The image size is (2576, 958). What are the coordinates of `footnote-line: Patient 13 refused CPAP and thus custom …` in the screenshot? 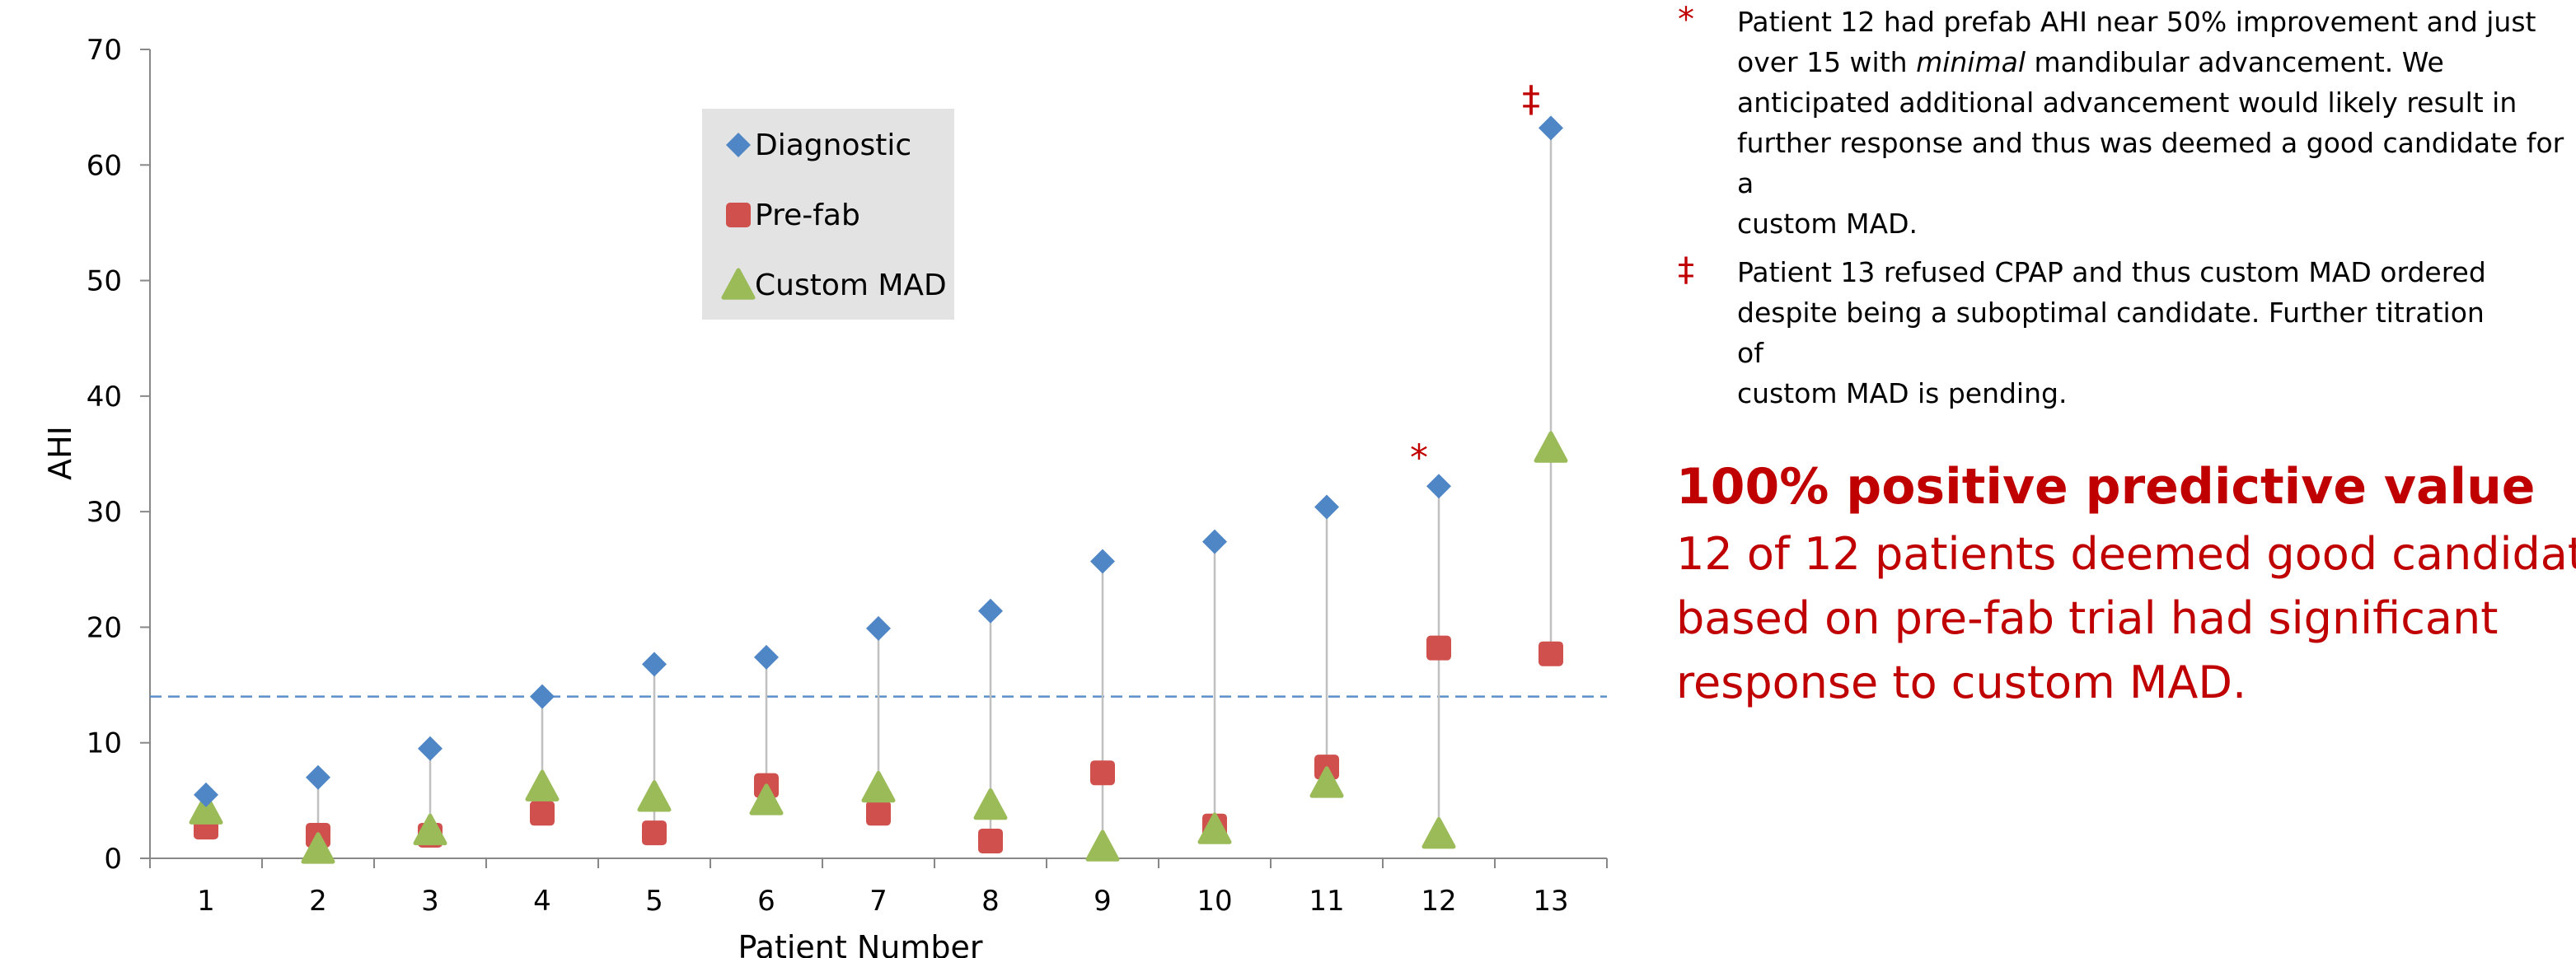 It's located at (2111, 272).